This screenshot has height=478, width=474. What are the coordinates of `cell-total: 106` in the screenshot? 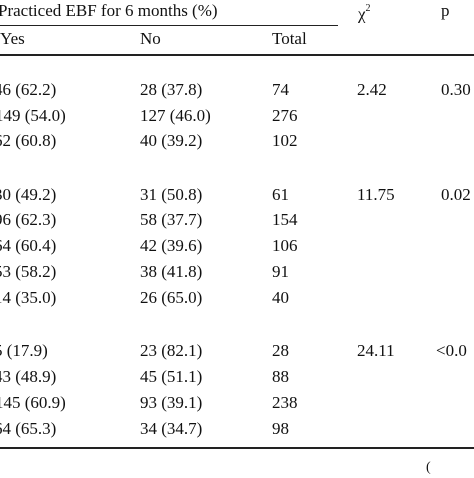 It's located at (285, 245).